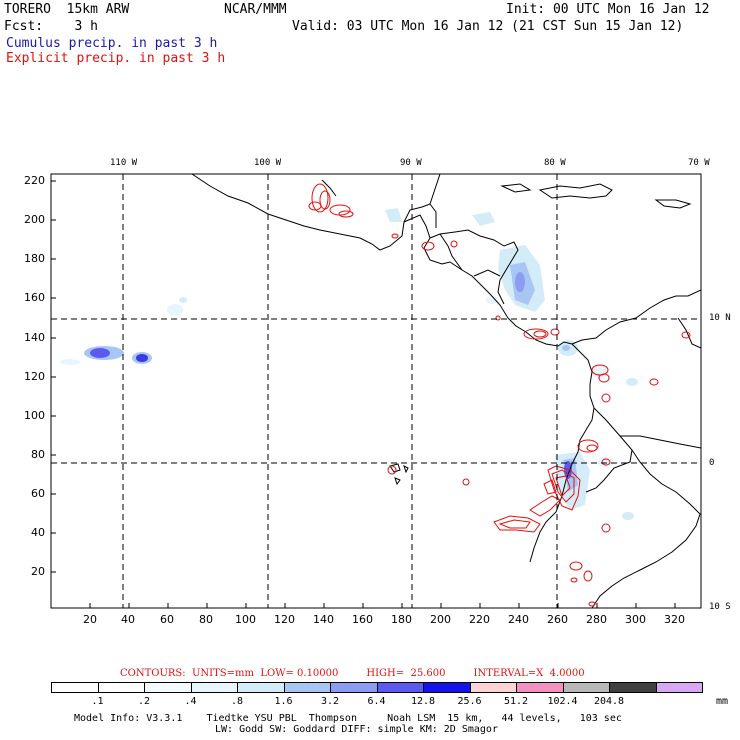 The height and width of the screenshot is (740, 740). Describe the element at coordinates (720, 318) in the screenshot. I see `lat-label-10n: 10 N` at that location.